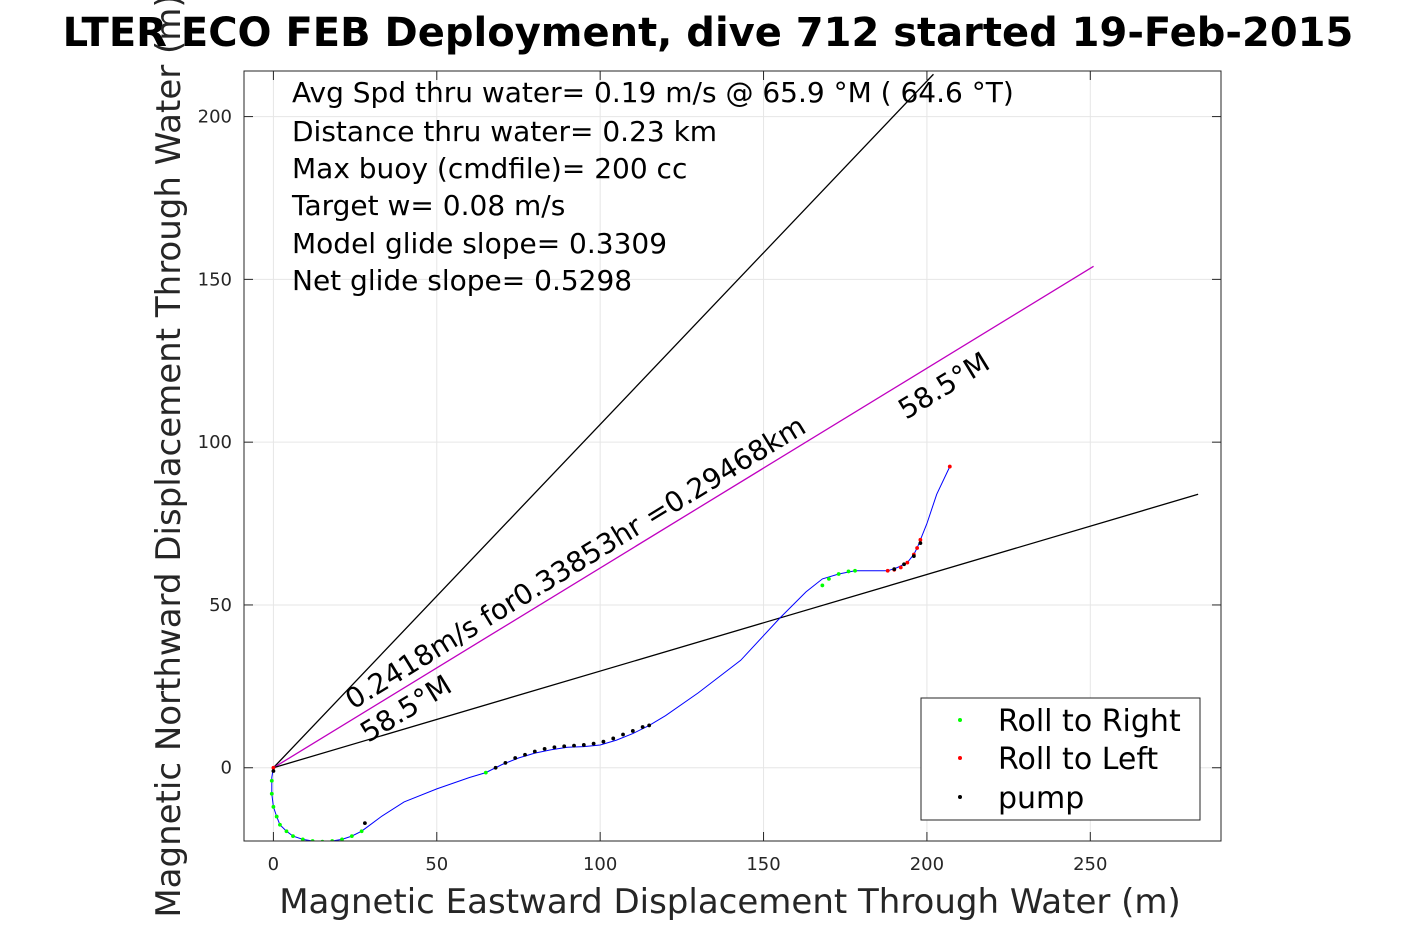  What do you see at coordinates (215, 279) in the screenshot?
I see `y-tick-label: 150` at bounding box center [215, 279].